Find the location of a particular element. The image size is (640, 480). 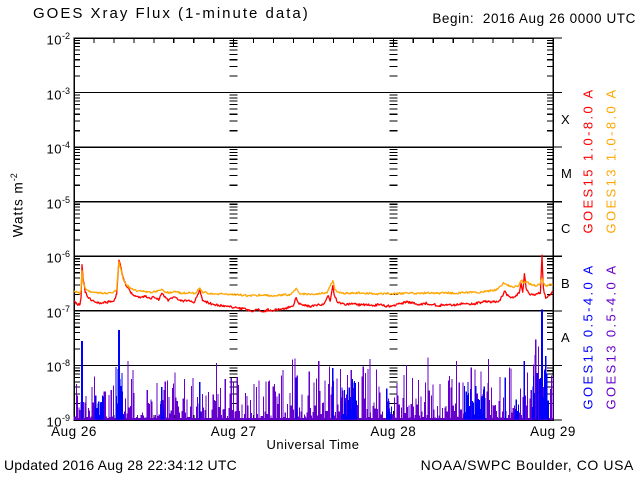

y-tick-label-1e-3: 10⁻³ is located at coordinates (58, 93).